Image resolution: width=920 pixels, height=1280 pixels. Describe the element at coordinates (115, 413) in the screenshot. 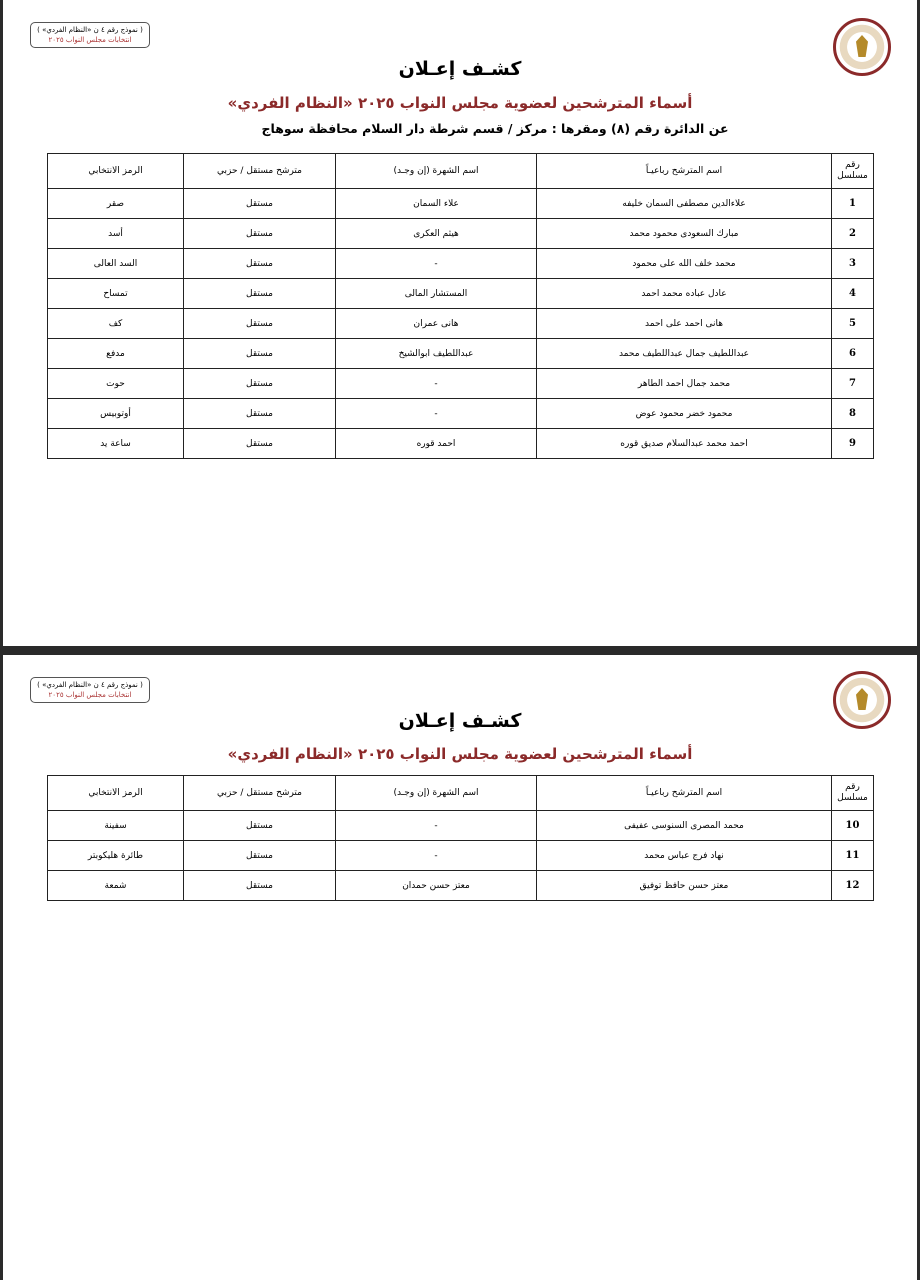

I see `symbol-cell: أوتوبيس` at that location.